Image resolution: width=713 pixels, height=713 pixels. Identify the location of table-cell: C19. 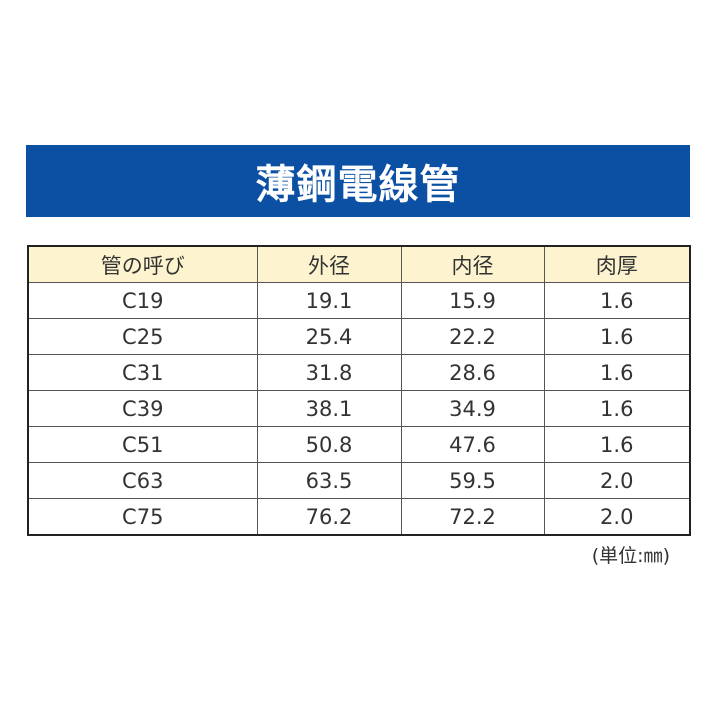
(142, 300).